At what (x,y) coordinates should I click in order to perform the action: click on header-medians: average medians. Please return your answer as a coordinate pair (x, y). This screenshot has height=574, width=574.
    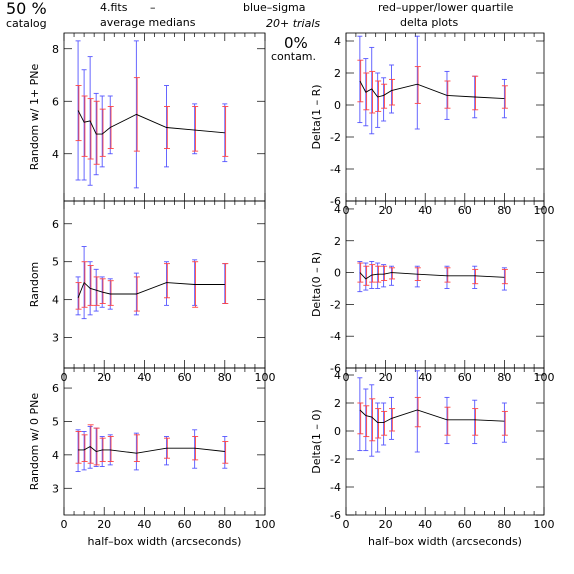
    Looking at the image, I should click on (148, 22).